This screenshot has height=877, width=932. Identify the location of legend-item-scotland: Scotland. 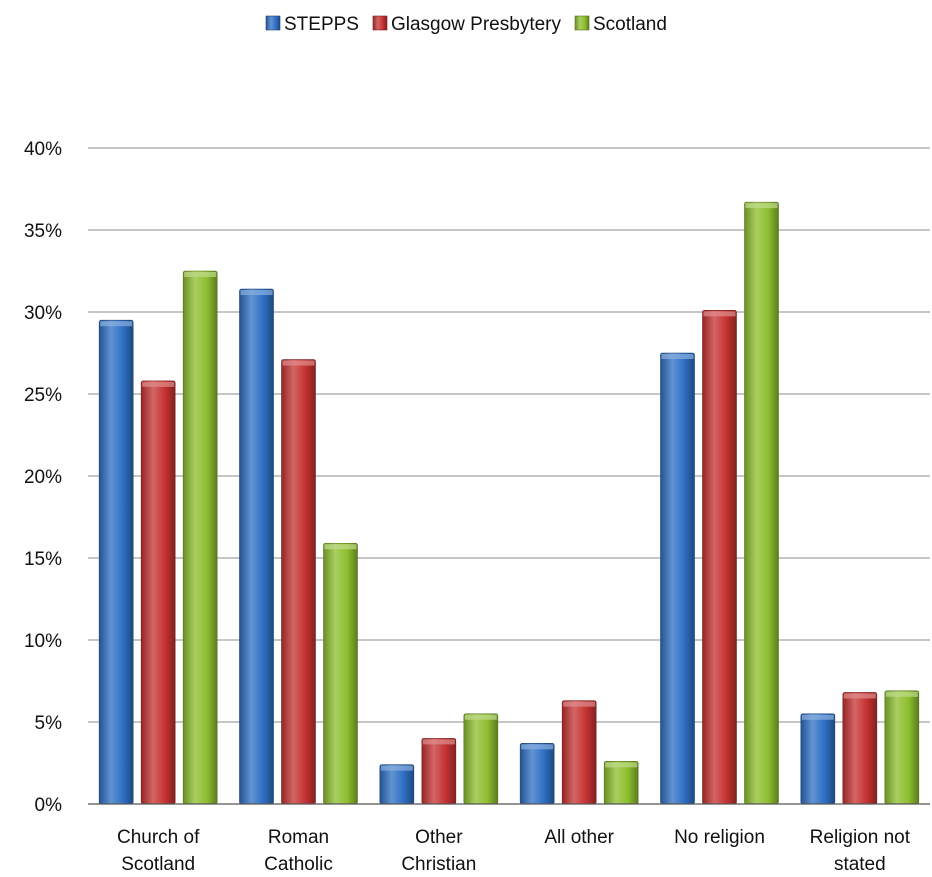
(620, 24).